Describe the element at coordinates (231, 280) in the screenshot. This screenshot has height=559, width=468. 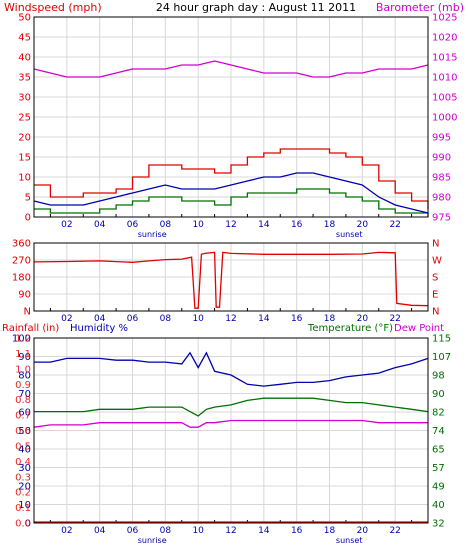
I see `wind-direction-line` at that location.